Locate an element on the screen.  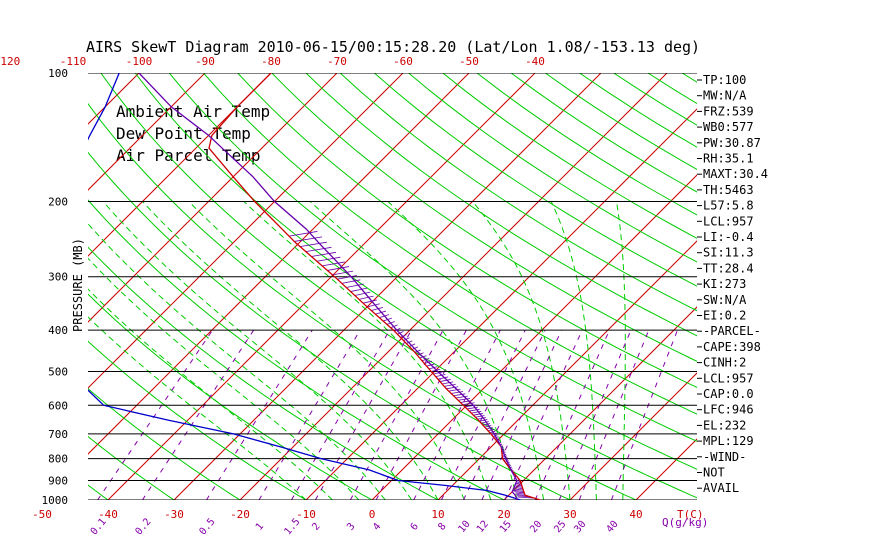
pressure-tick-label: 200 is located at coordinates (58, 202).